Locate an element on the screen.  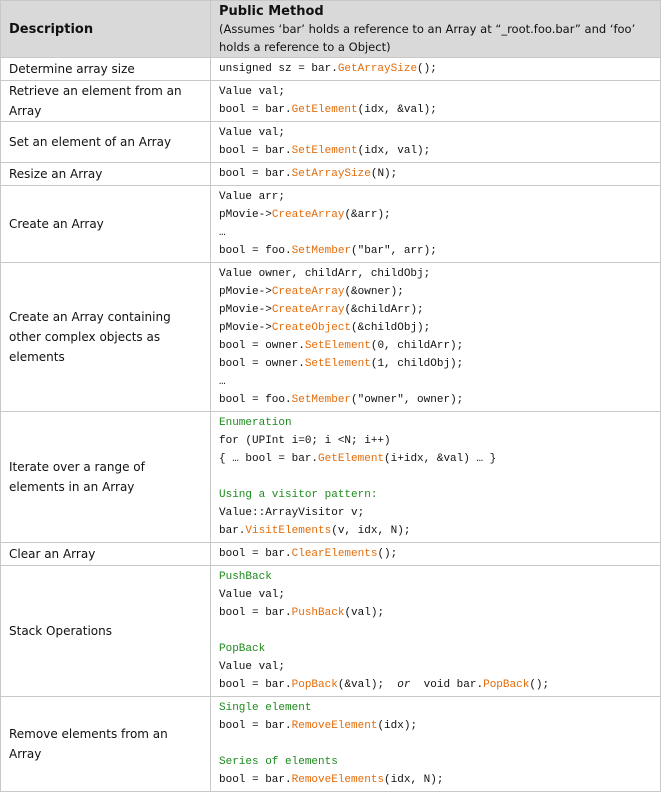
row-description: Retrieve an element from an Array is located at coordinates (105, 101).